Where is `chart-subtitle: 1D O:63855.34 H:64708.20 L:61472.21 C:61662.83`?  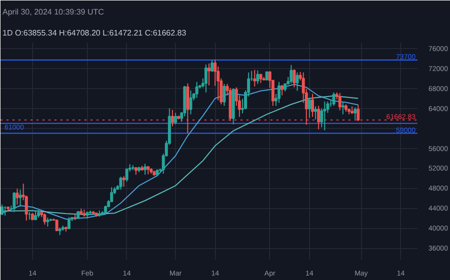
chart-subtitle: 1D O:63855.34 H:64708.20 L:61472.21 C:61662.83 is located at coordinates (94, 33).